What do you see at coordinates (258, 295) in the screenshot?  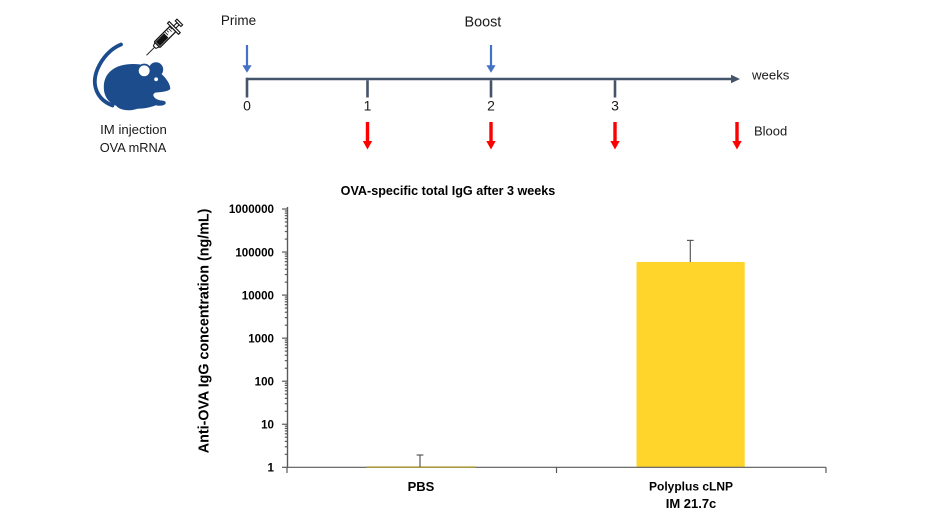 I see `svg-text: 10000` at bounding box center [258, 295].